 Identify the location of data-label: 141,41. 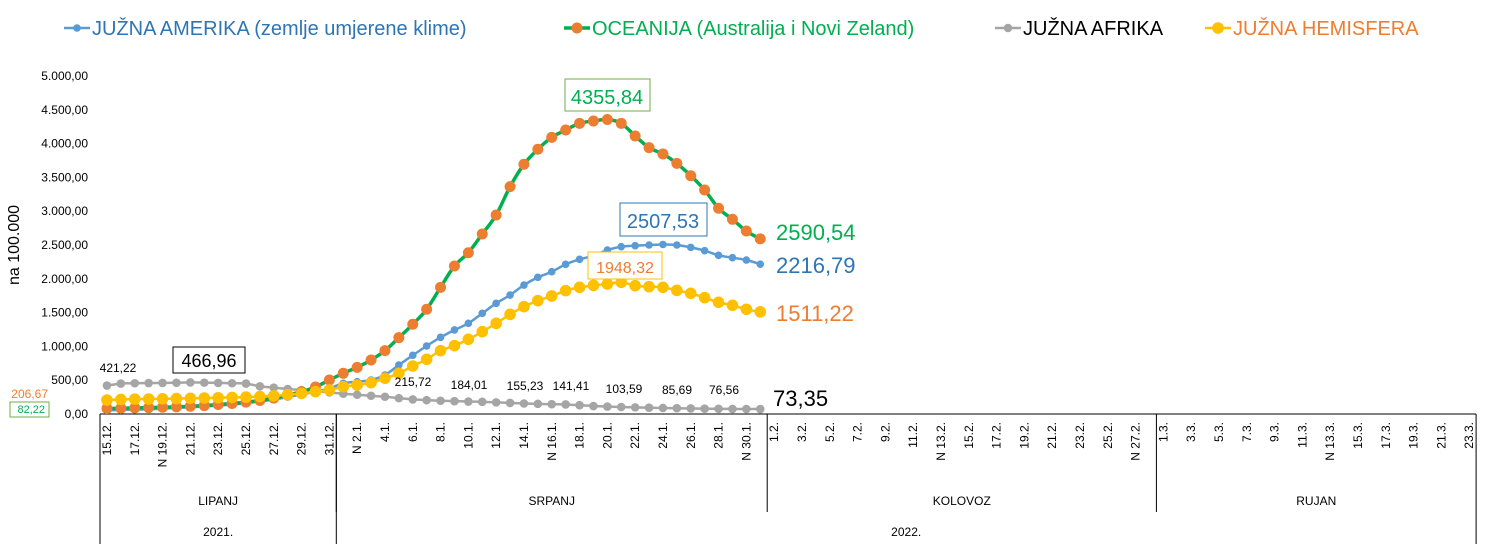
(571, 386).